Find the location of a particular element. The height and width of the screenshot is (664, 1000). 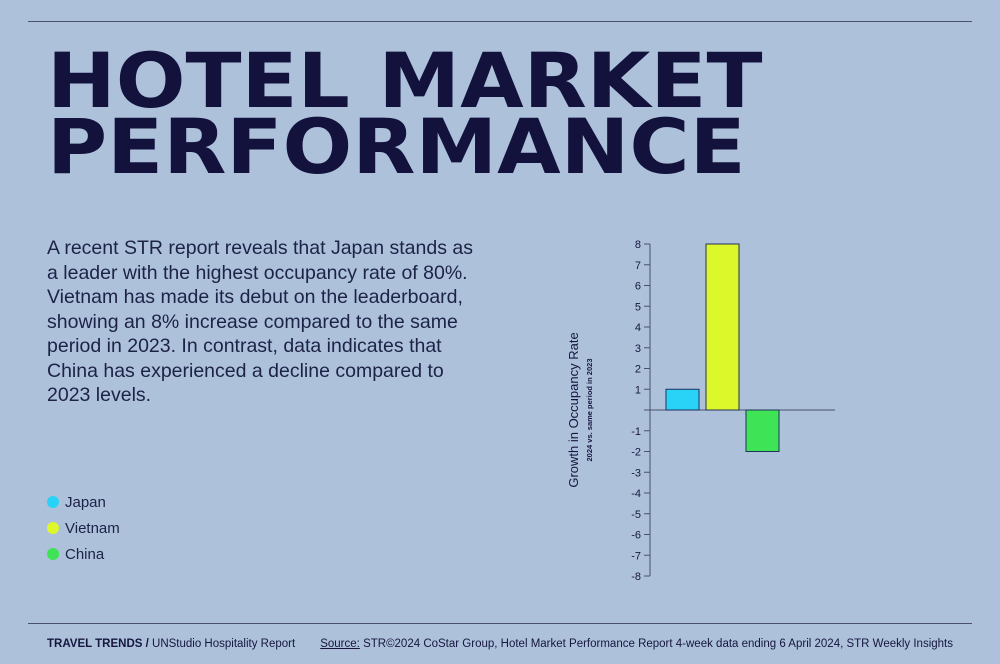

legend-item-japan: Japan is located at coordinates (83, 502).